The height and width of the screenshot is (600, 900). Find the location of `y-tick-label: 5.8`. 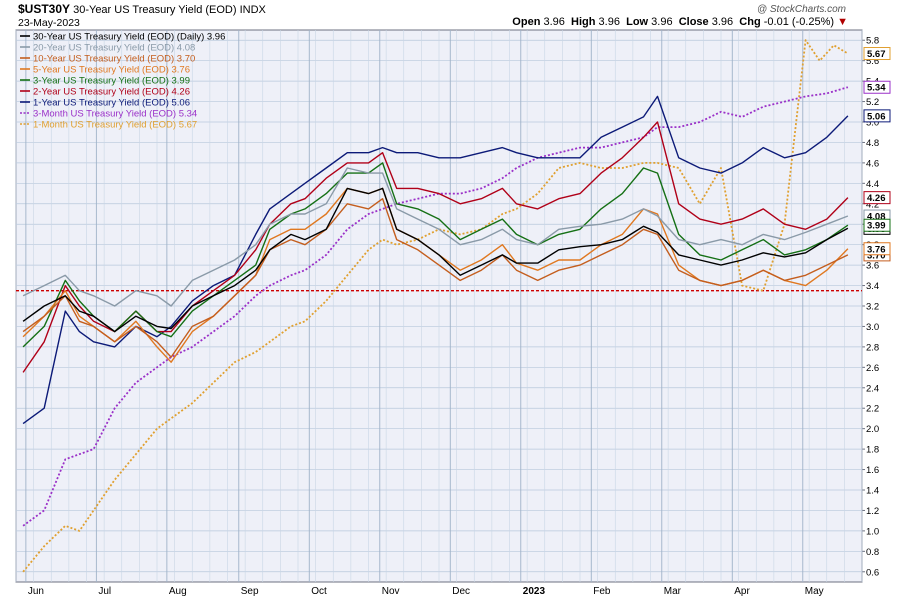

y-tick-label: 5.8 is located at coordinates (872, 41).